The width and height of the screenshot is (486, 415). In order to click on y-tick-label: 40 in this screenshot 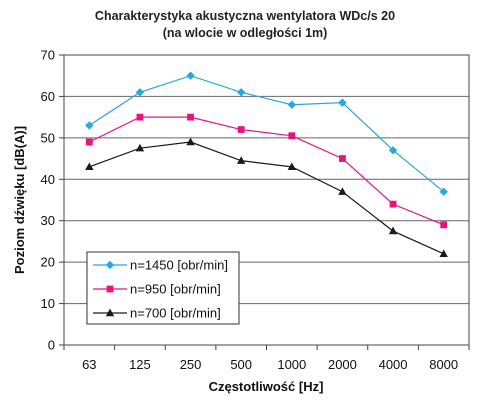, I will do `click(48, 179)`.